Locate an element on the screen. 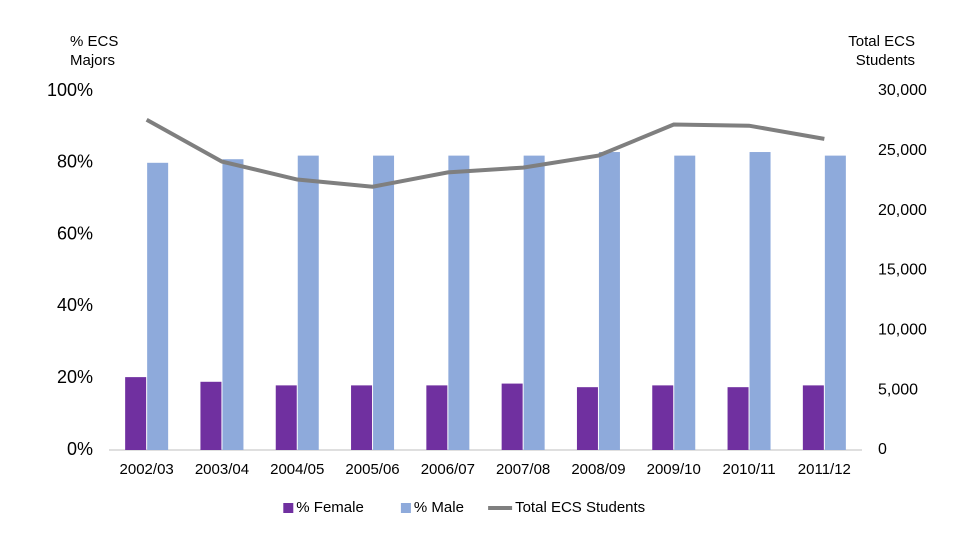 The image size is (963, 548). x-tick-label: 2008/09 is located at coordinates (598, 469).